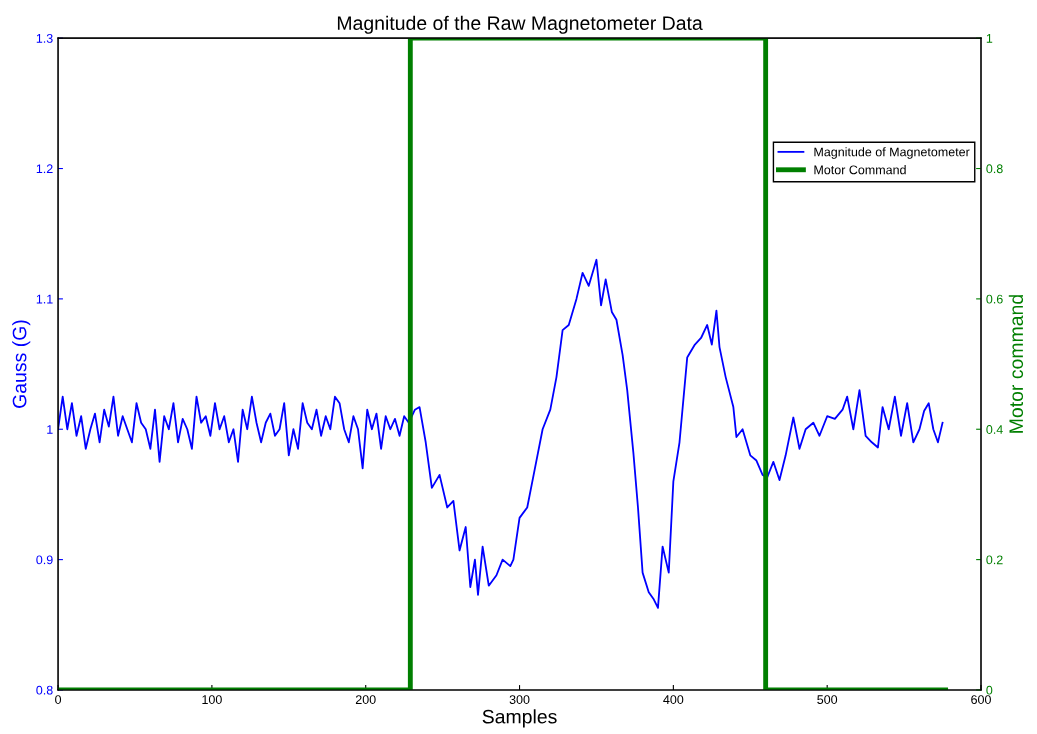  I want to click on x-tick-label: 0, so click(58, 699).